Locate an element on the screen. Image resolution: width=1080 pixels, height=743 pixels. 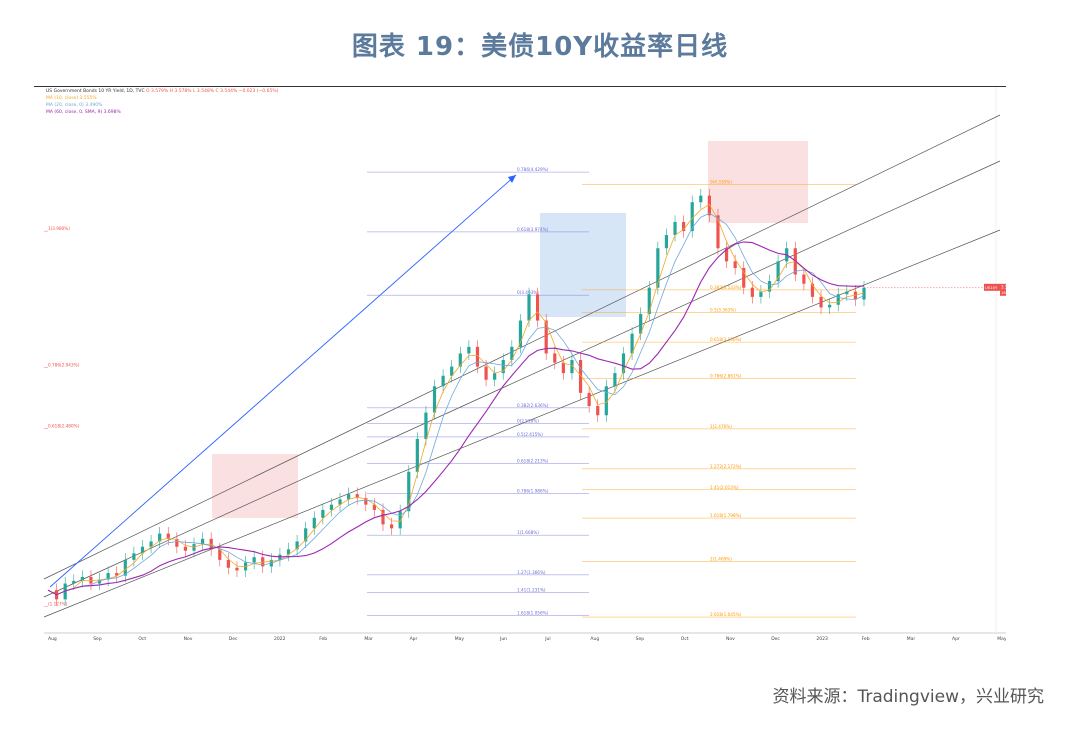
fib-left-label: 1(3.980%) is located at coordinates (59, 228).